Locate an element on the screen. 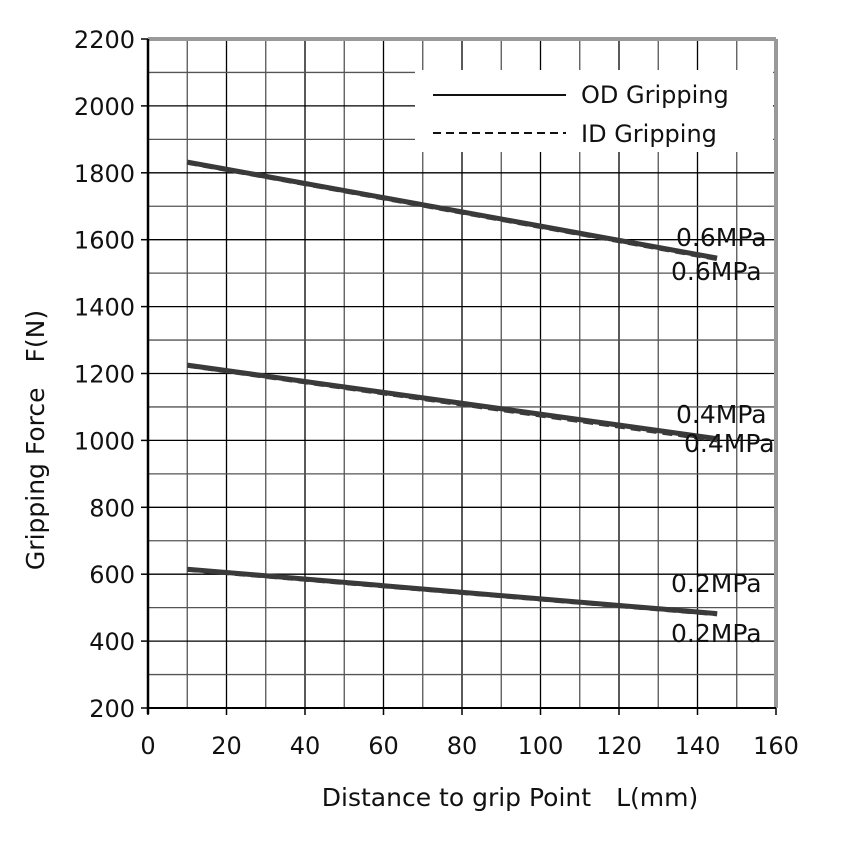  legend: OD Gripping ID Gripping is located at coordinates (594, 111).